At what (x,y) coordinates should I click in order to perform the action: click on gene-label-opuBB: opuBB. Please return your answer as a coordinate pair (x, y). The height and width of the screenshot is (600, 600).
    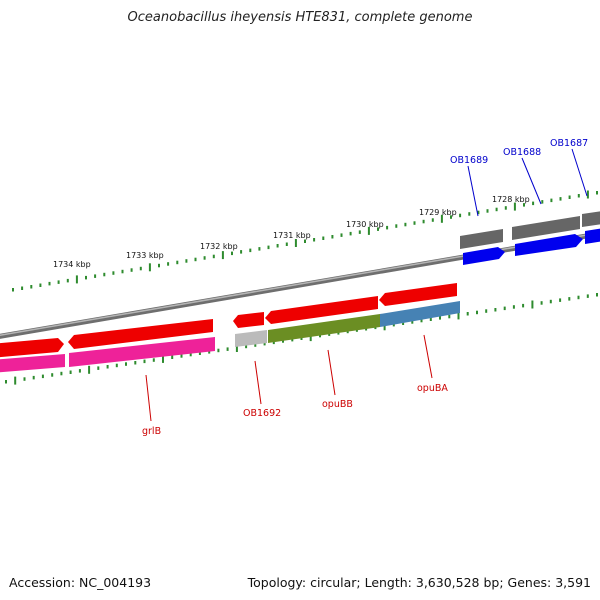
    Looking at the image, I should click on (337, 404).